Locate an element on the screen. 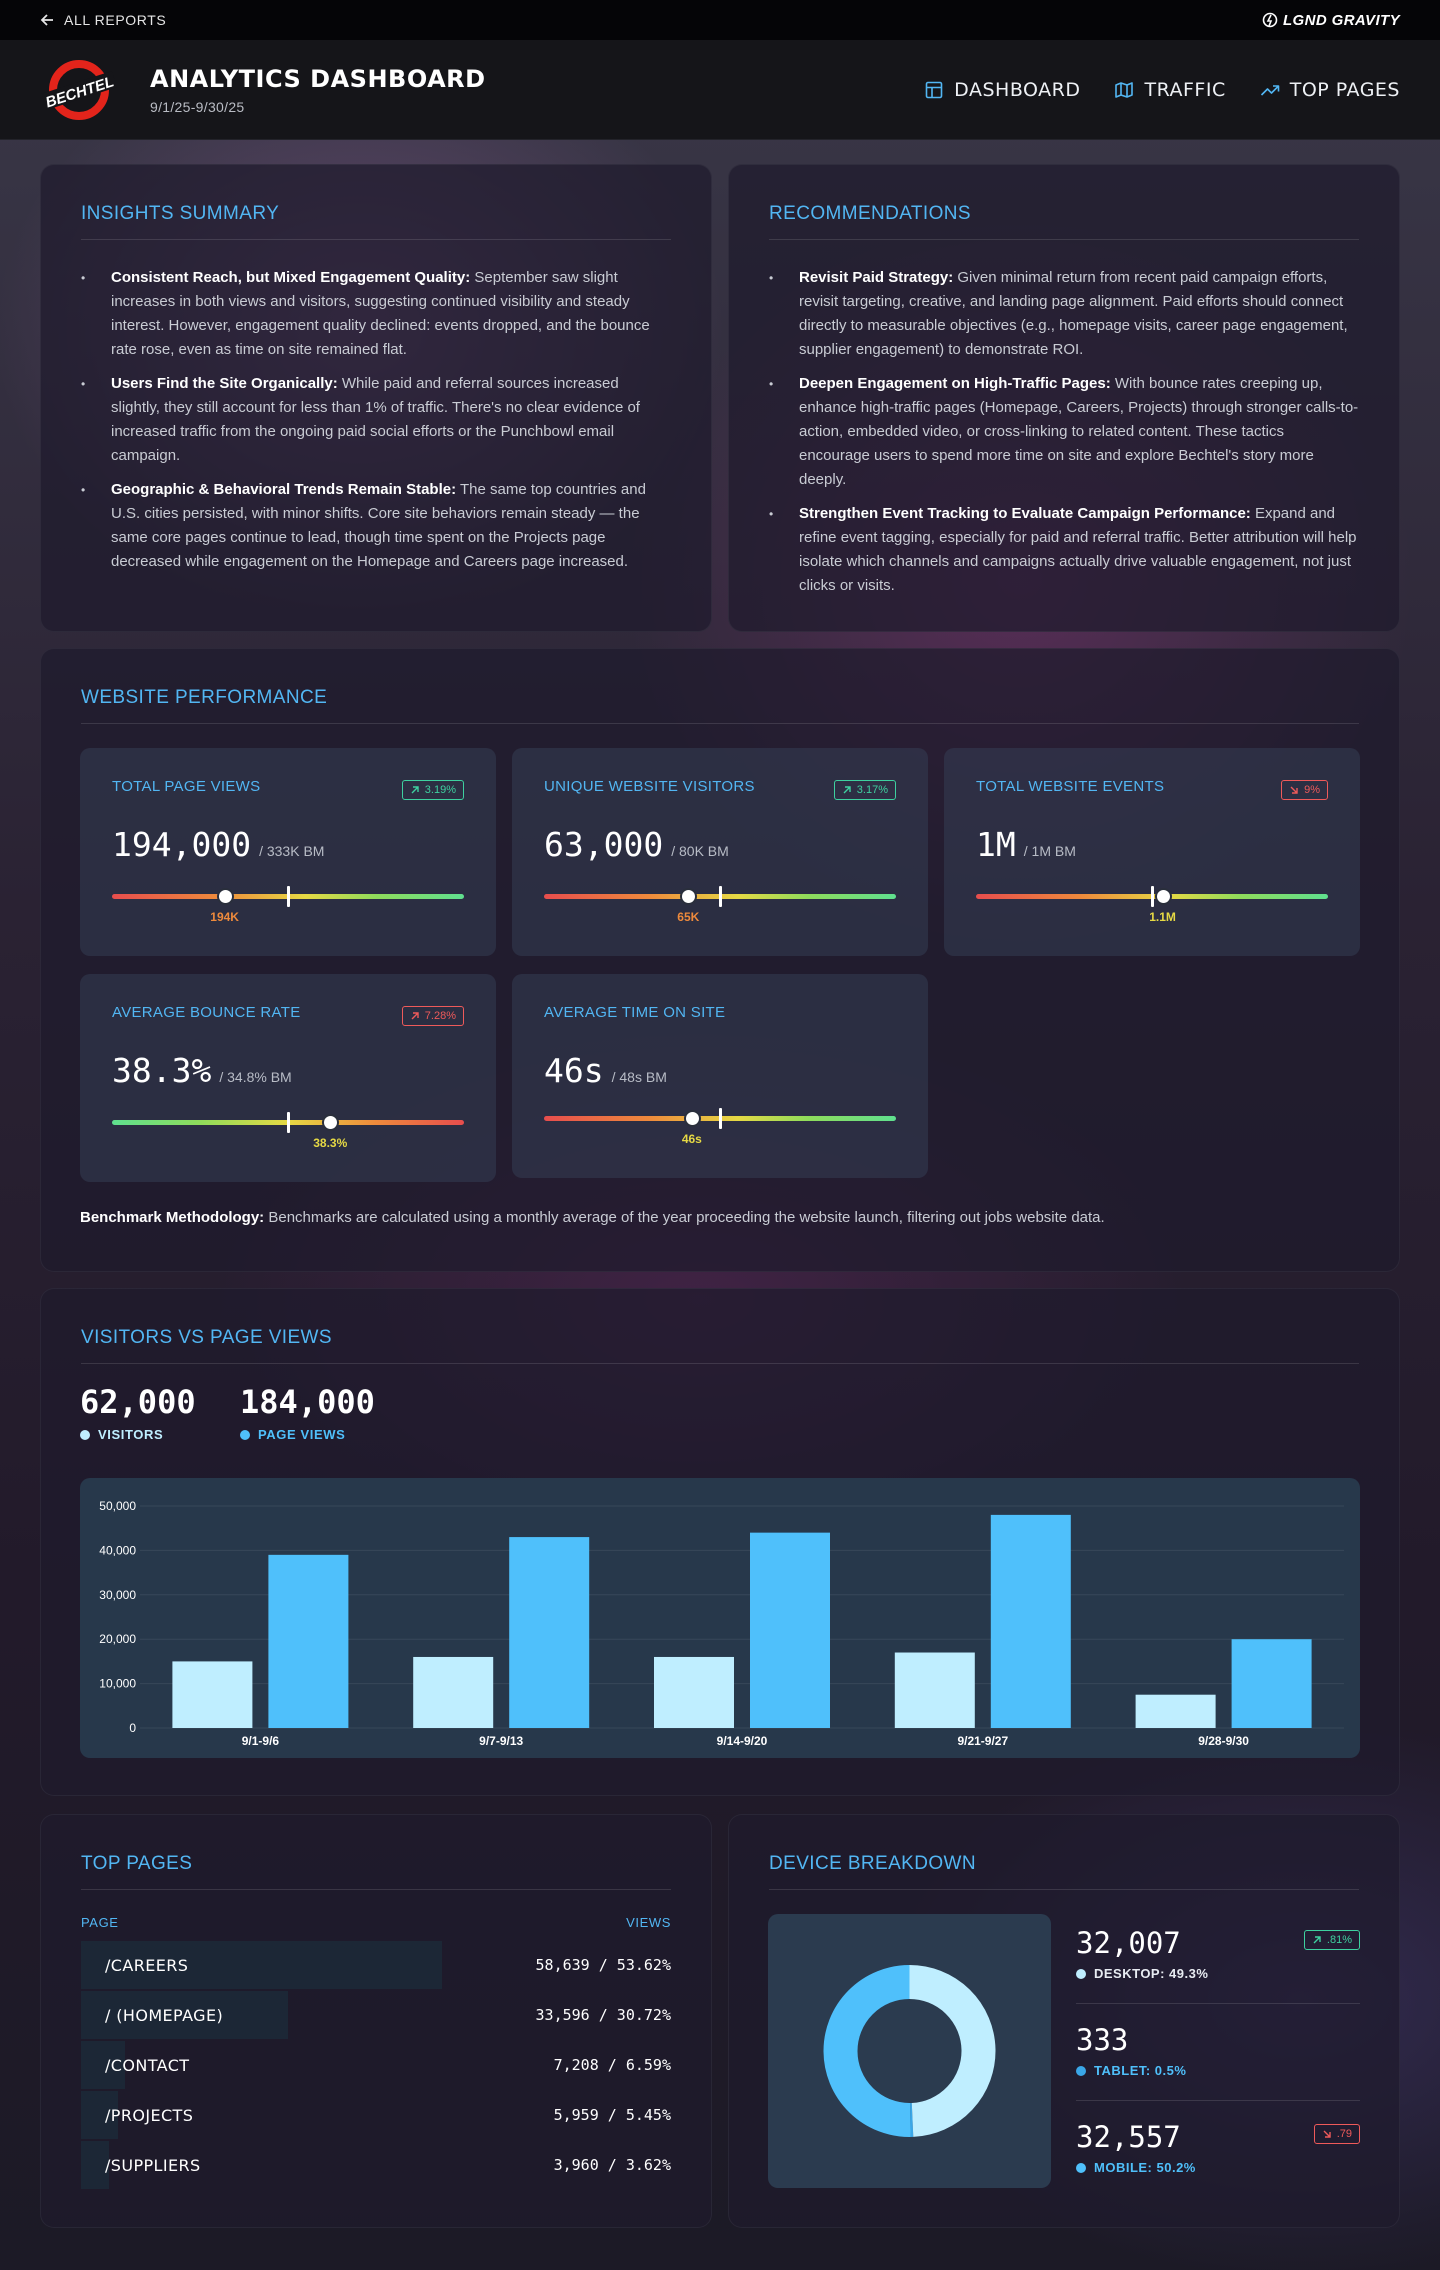 Image resolution: width=1440 pixels, height=2270 pixels. kpi-benchmark: / 48s BM is located at coordinates (639, 1077).